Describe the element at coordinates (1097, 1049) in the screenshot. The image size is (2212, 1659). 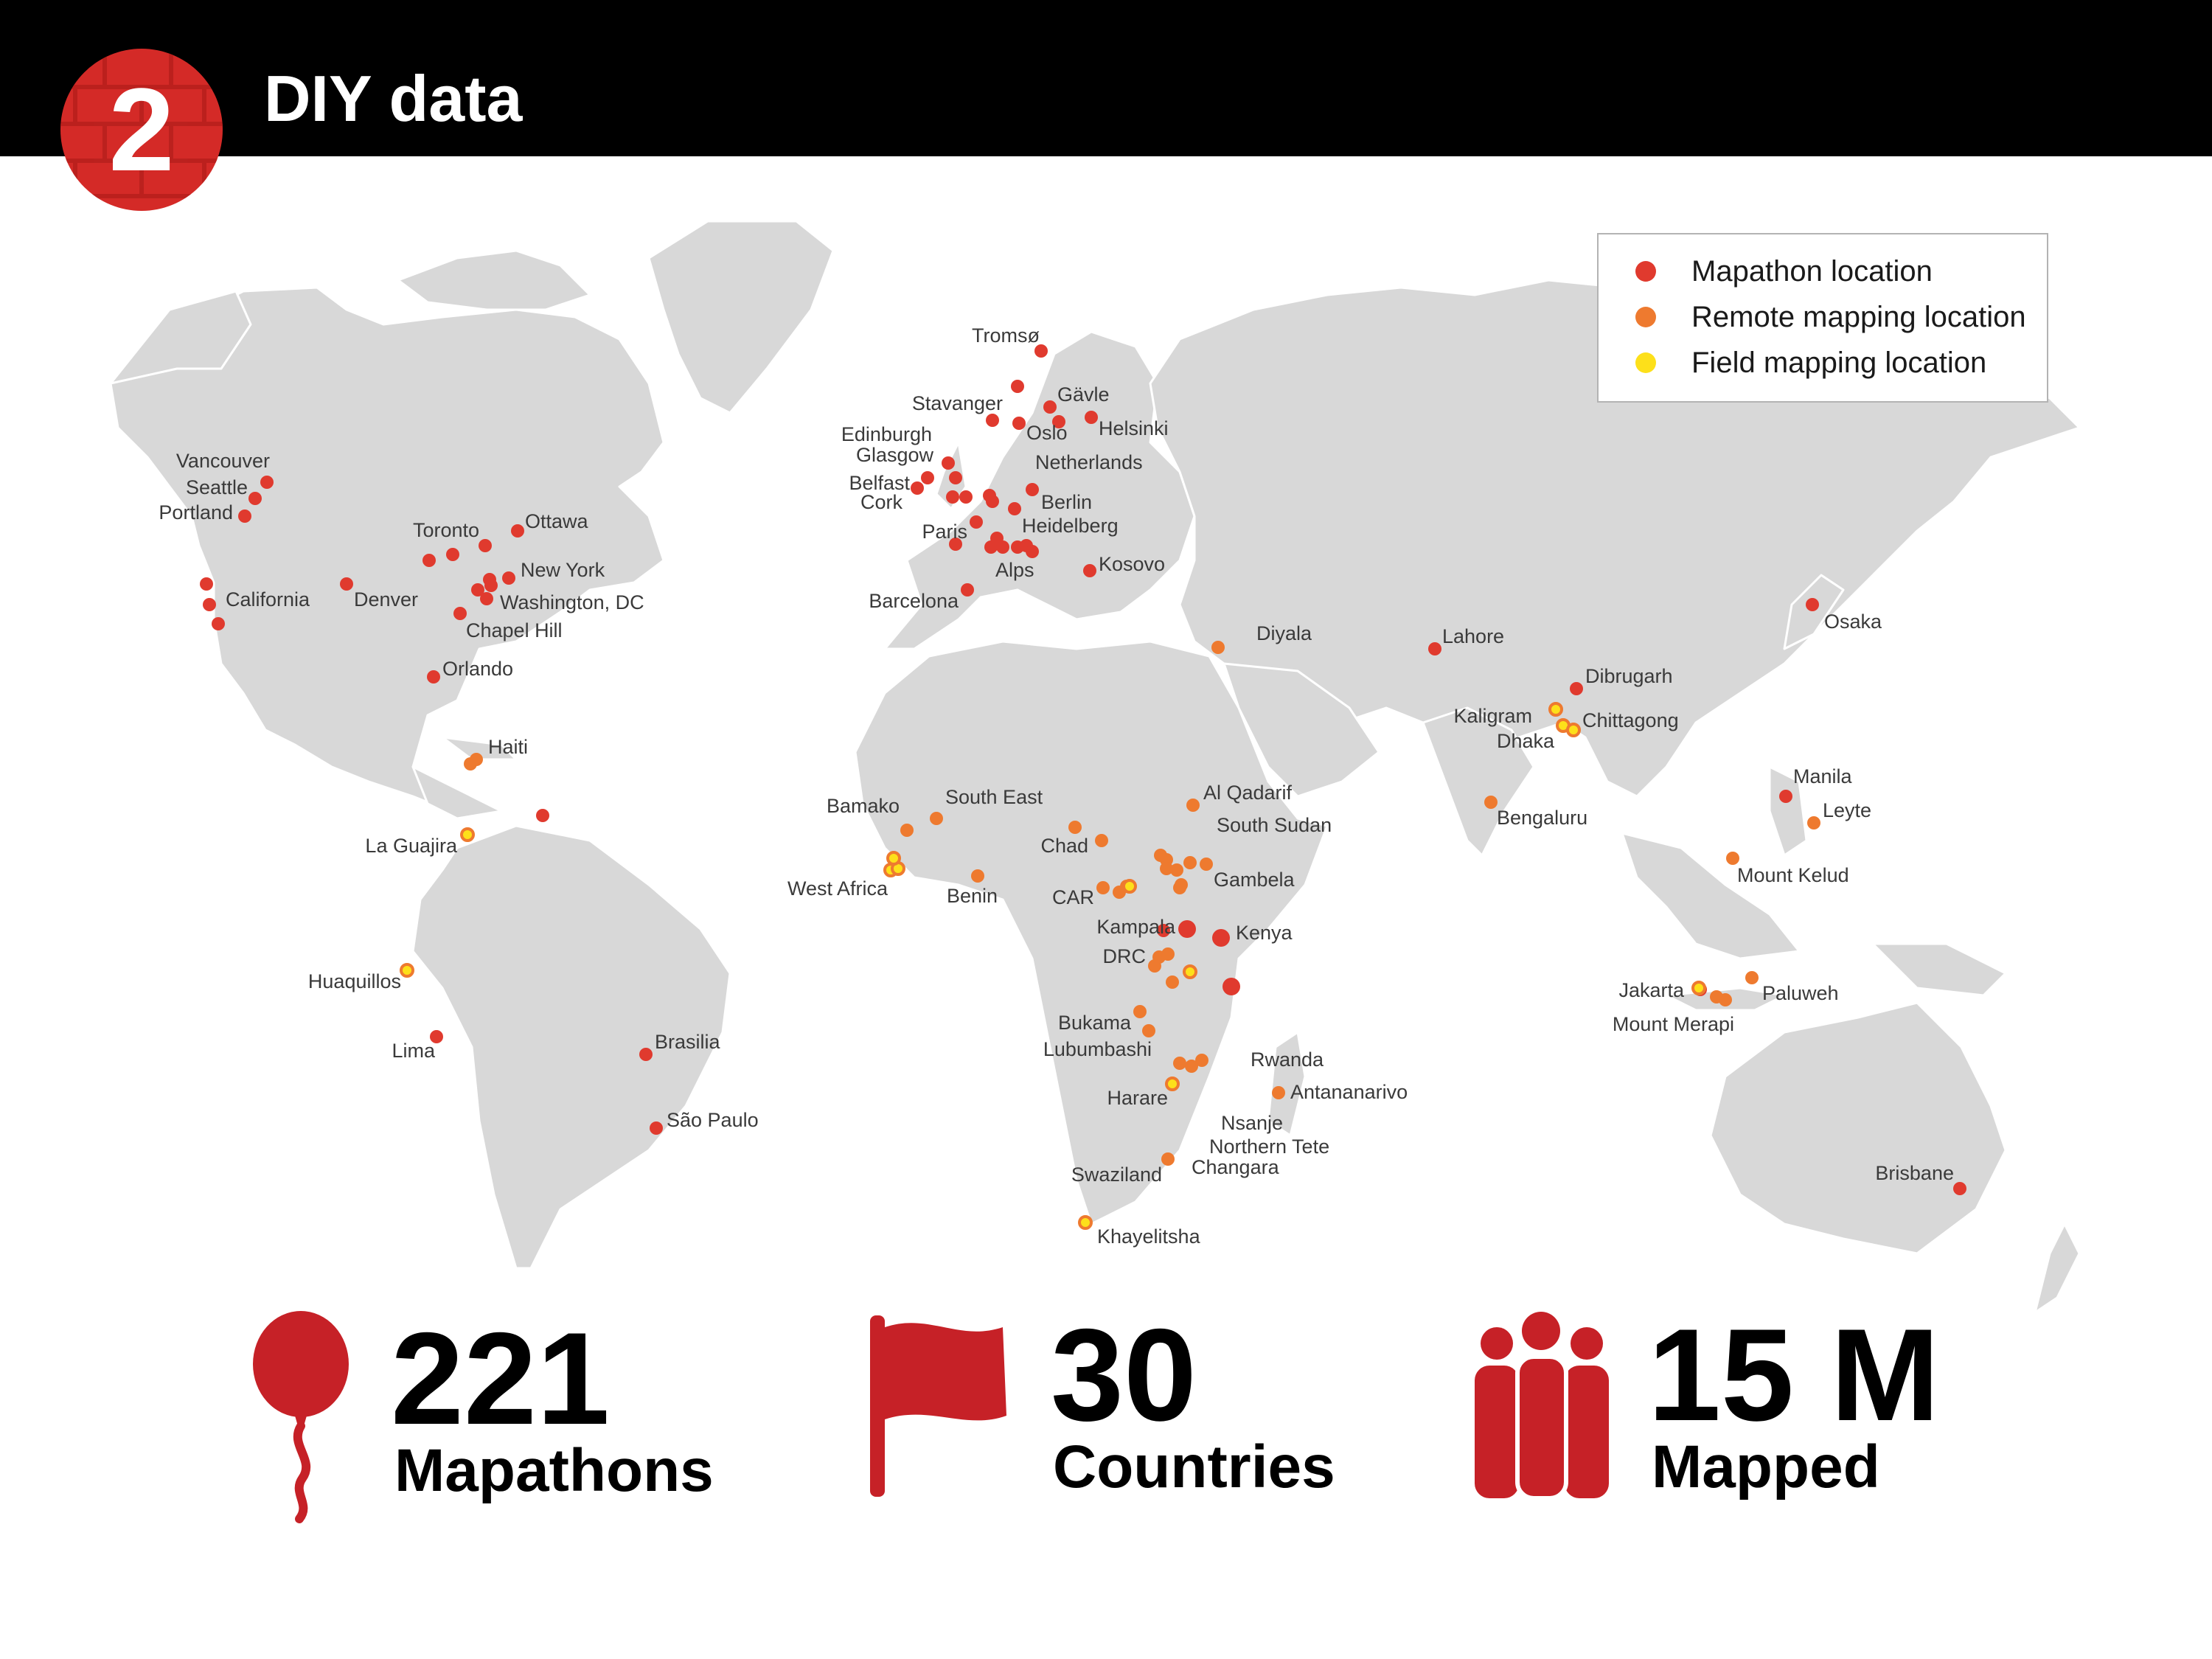
I see `location-label: Lubumbashi` at that location.